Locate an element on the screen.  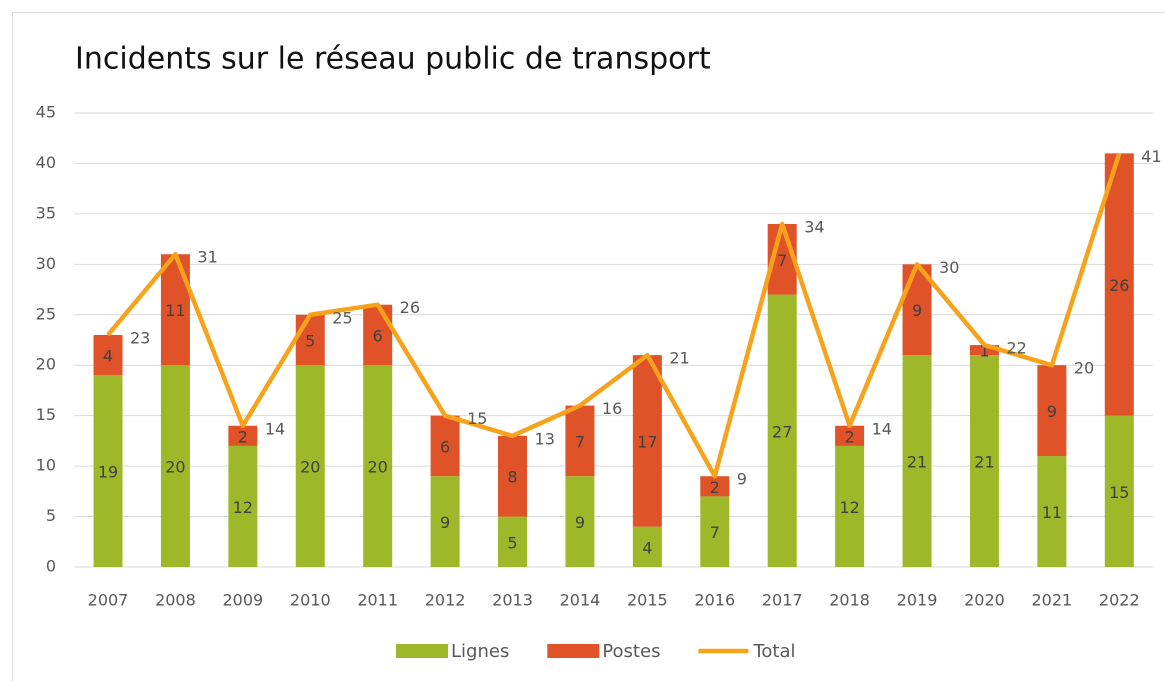
data-label: 1 is located at coordinates (984, 351).